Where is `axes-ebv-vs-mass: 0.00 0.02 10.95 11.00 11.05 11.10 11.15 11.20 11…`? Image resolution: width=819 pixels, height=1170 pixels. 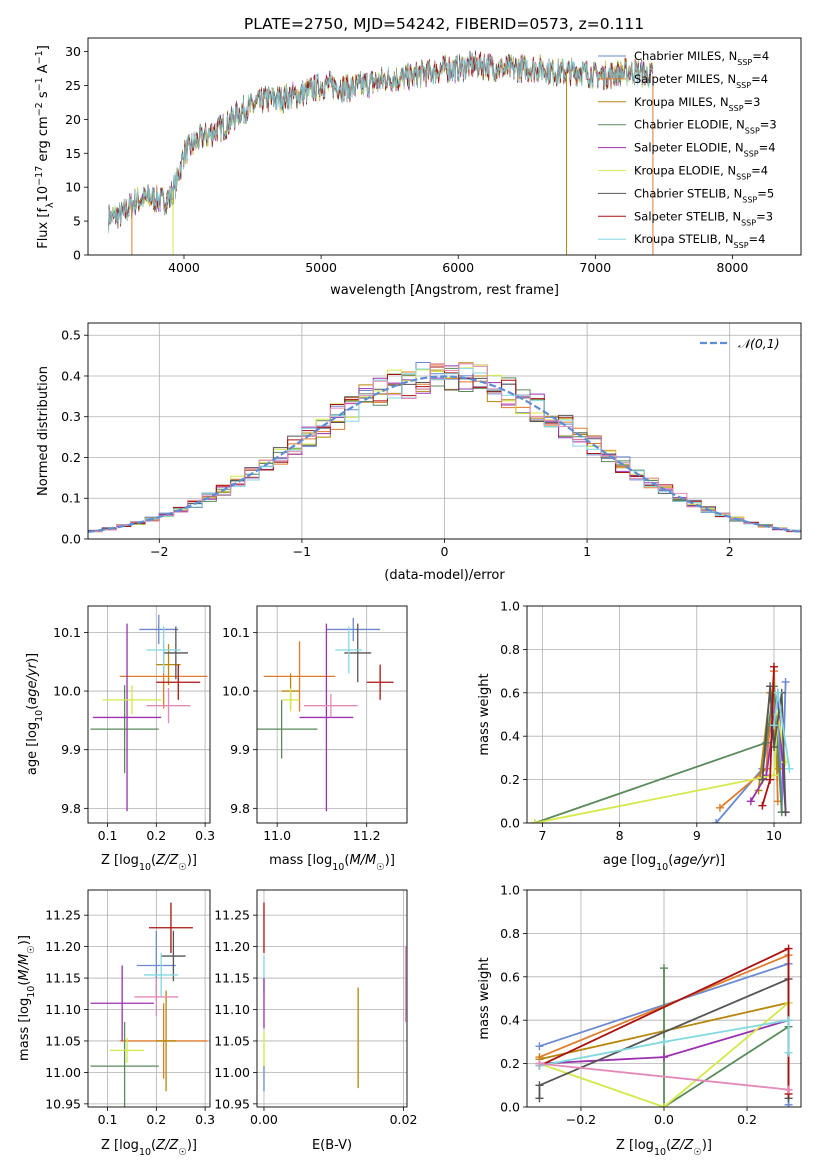
axes-ebv-vs-mass: 0.00 0.02 10.95 11.00 11.05 11.10 11.15 11.20 11… is located at coordinates (315, 1021).